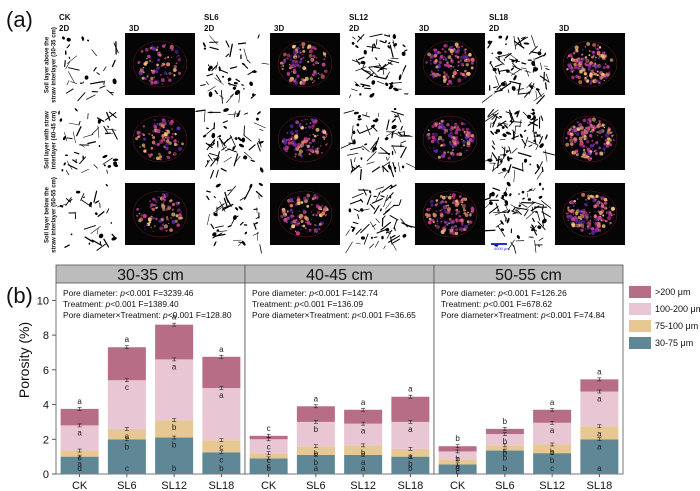  What do you see at coordinates (128, 293) in the screenshot?
I see `stat-line: Pore diameter: p<0.001 F=3239.46` at bounding box center [128, 293].